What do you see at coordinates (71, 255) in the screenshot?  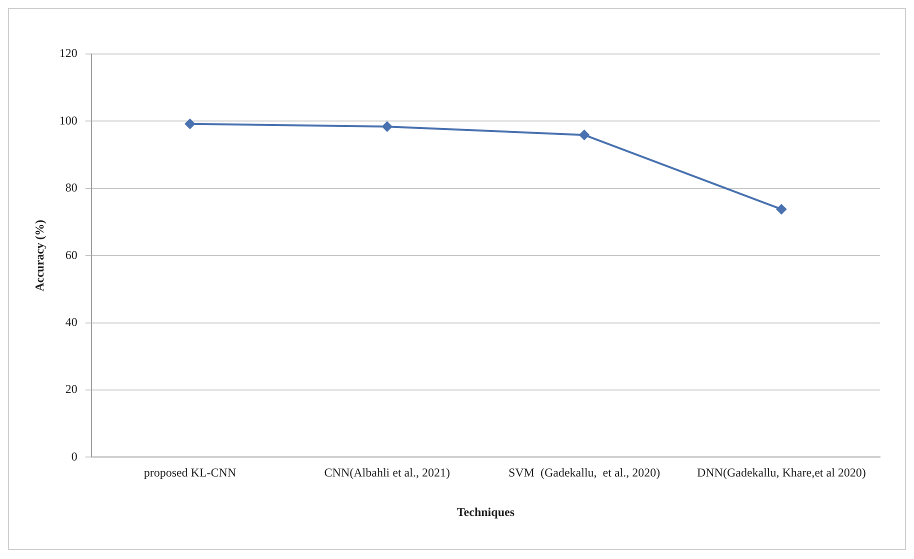 I see `y-tick-label: 60` at bounding box center [71, 255].